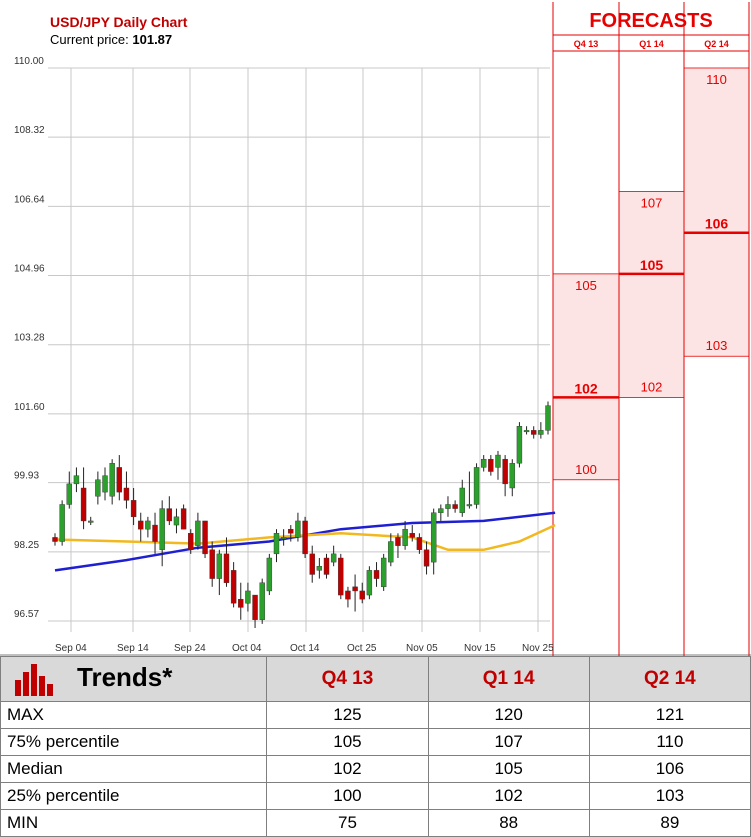  What do you see at coordinates (650, 21) in the screenshot?
I see `forecasts-title: FORECASTS` at bounding box center [650, 21].